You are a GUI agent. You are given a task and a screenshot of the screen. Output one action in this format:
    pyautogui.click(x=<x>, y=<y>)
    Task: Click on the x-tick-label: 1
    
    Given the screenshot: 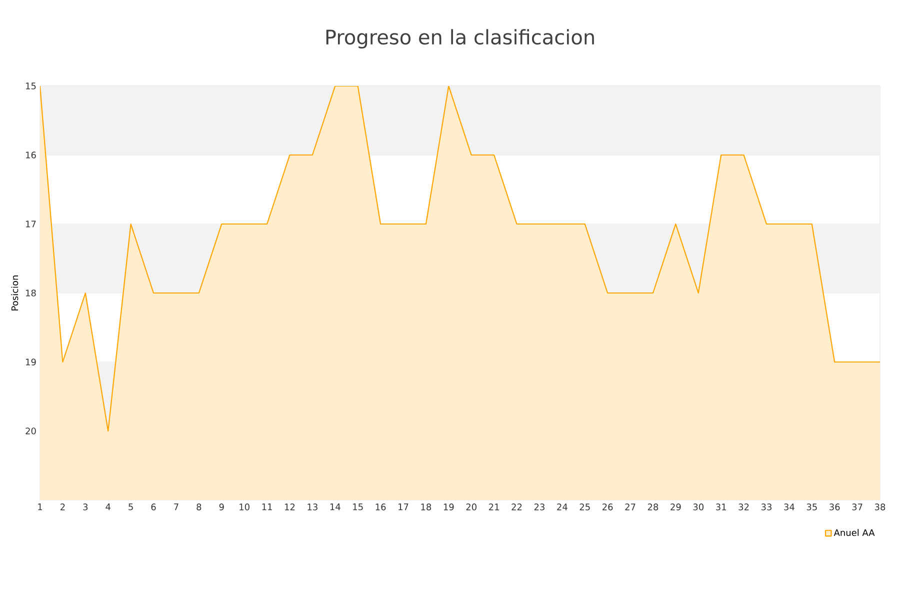 What is the action you would take?
    pyautogui.click(x=40, y=507)
    